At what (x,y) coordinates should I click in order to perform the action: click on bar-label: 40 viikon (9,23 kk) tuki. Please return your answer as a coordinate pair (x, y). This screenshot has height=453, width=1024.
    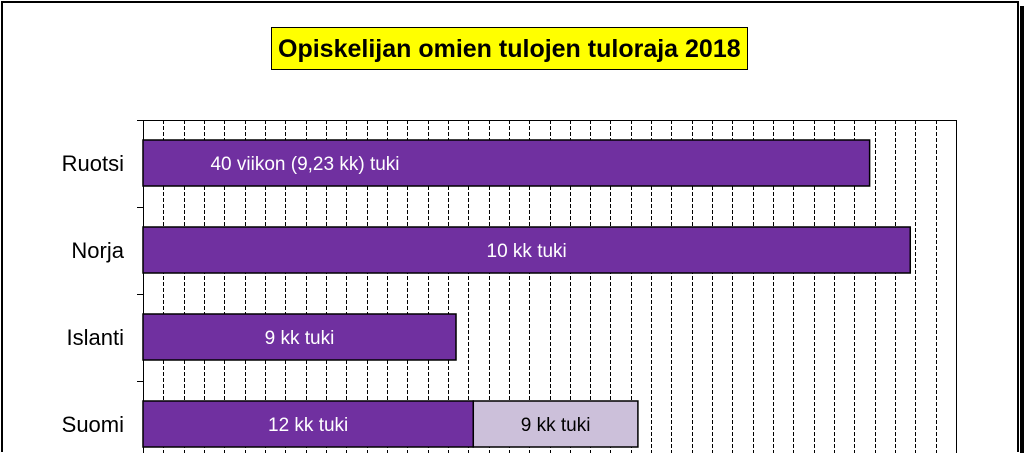
    Looking at the image, I should click on (304, 164).